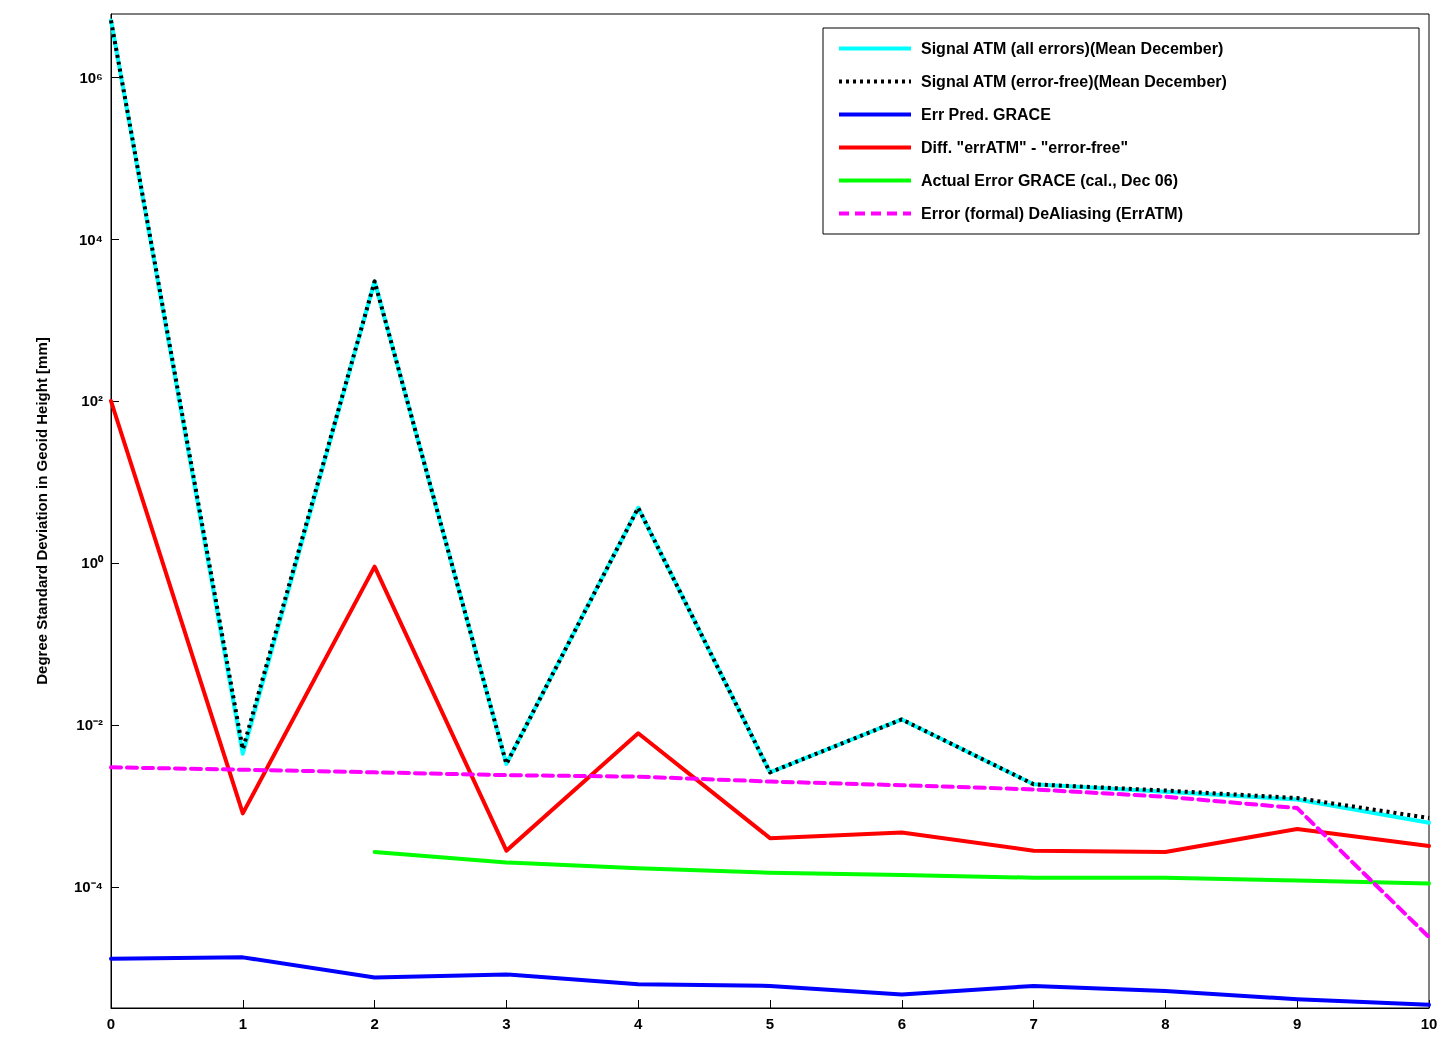 Image resolution: width=1451 pixels, height=1048 pixels. What do you see at coordinates (88, 887) in the screenshot?
I see `y-tick-label: 10⁻⁴` at bounding box center [88, 887].